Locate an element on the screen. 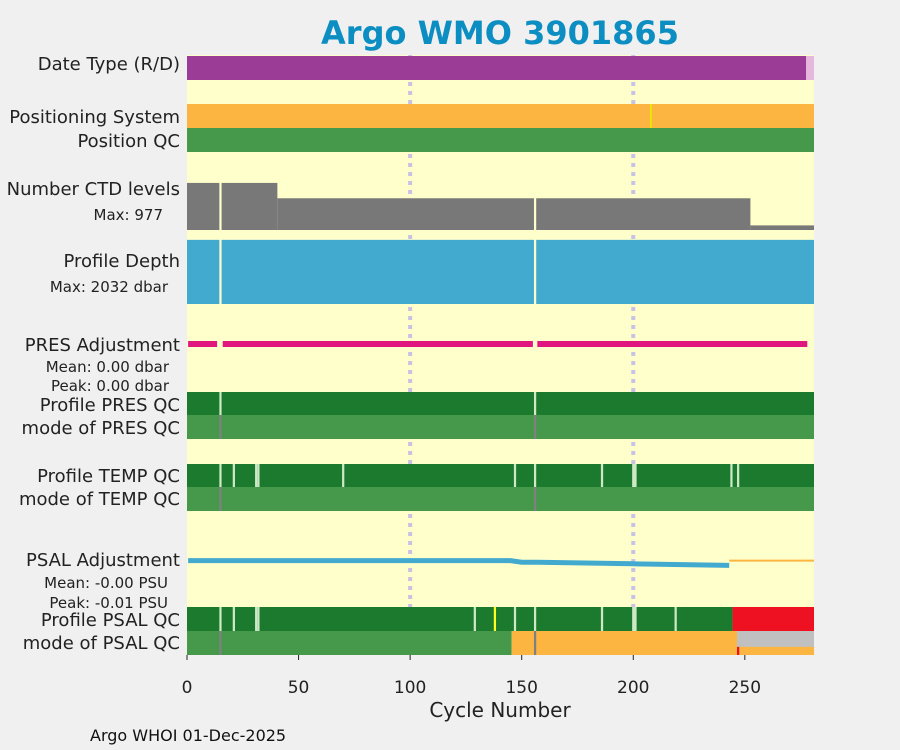 The image size is (900, 750). x-axis-label: Cycle Number is located at coordinates (500, 710).